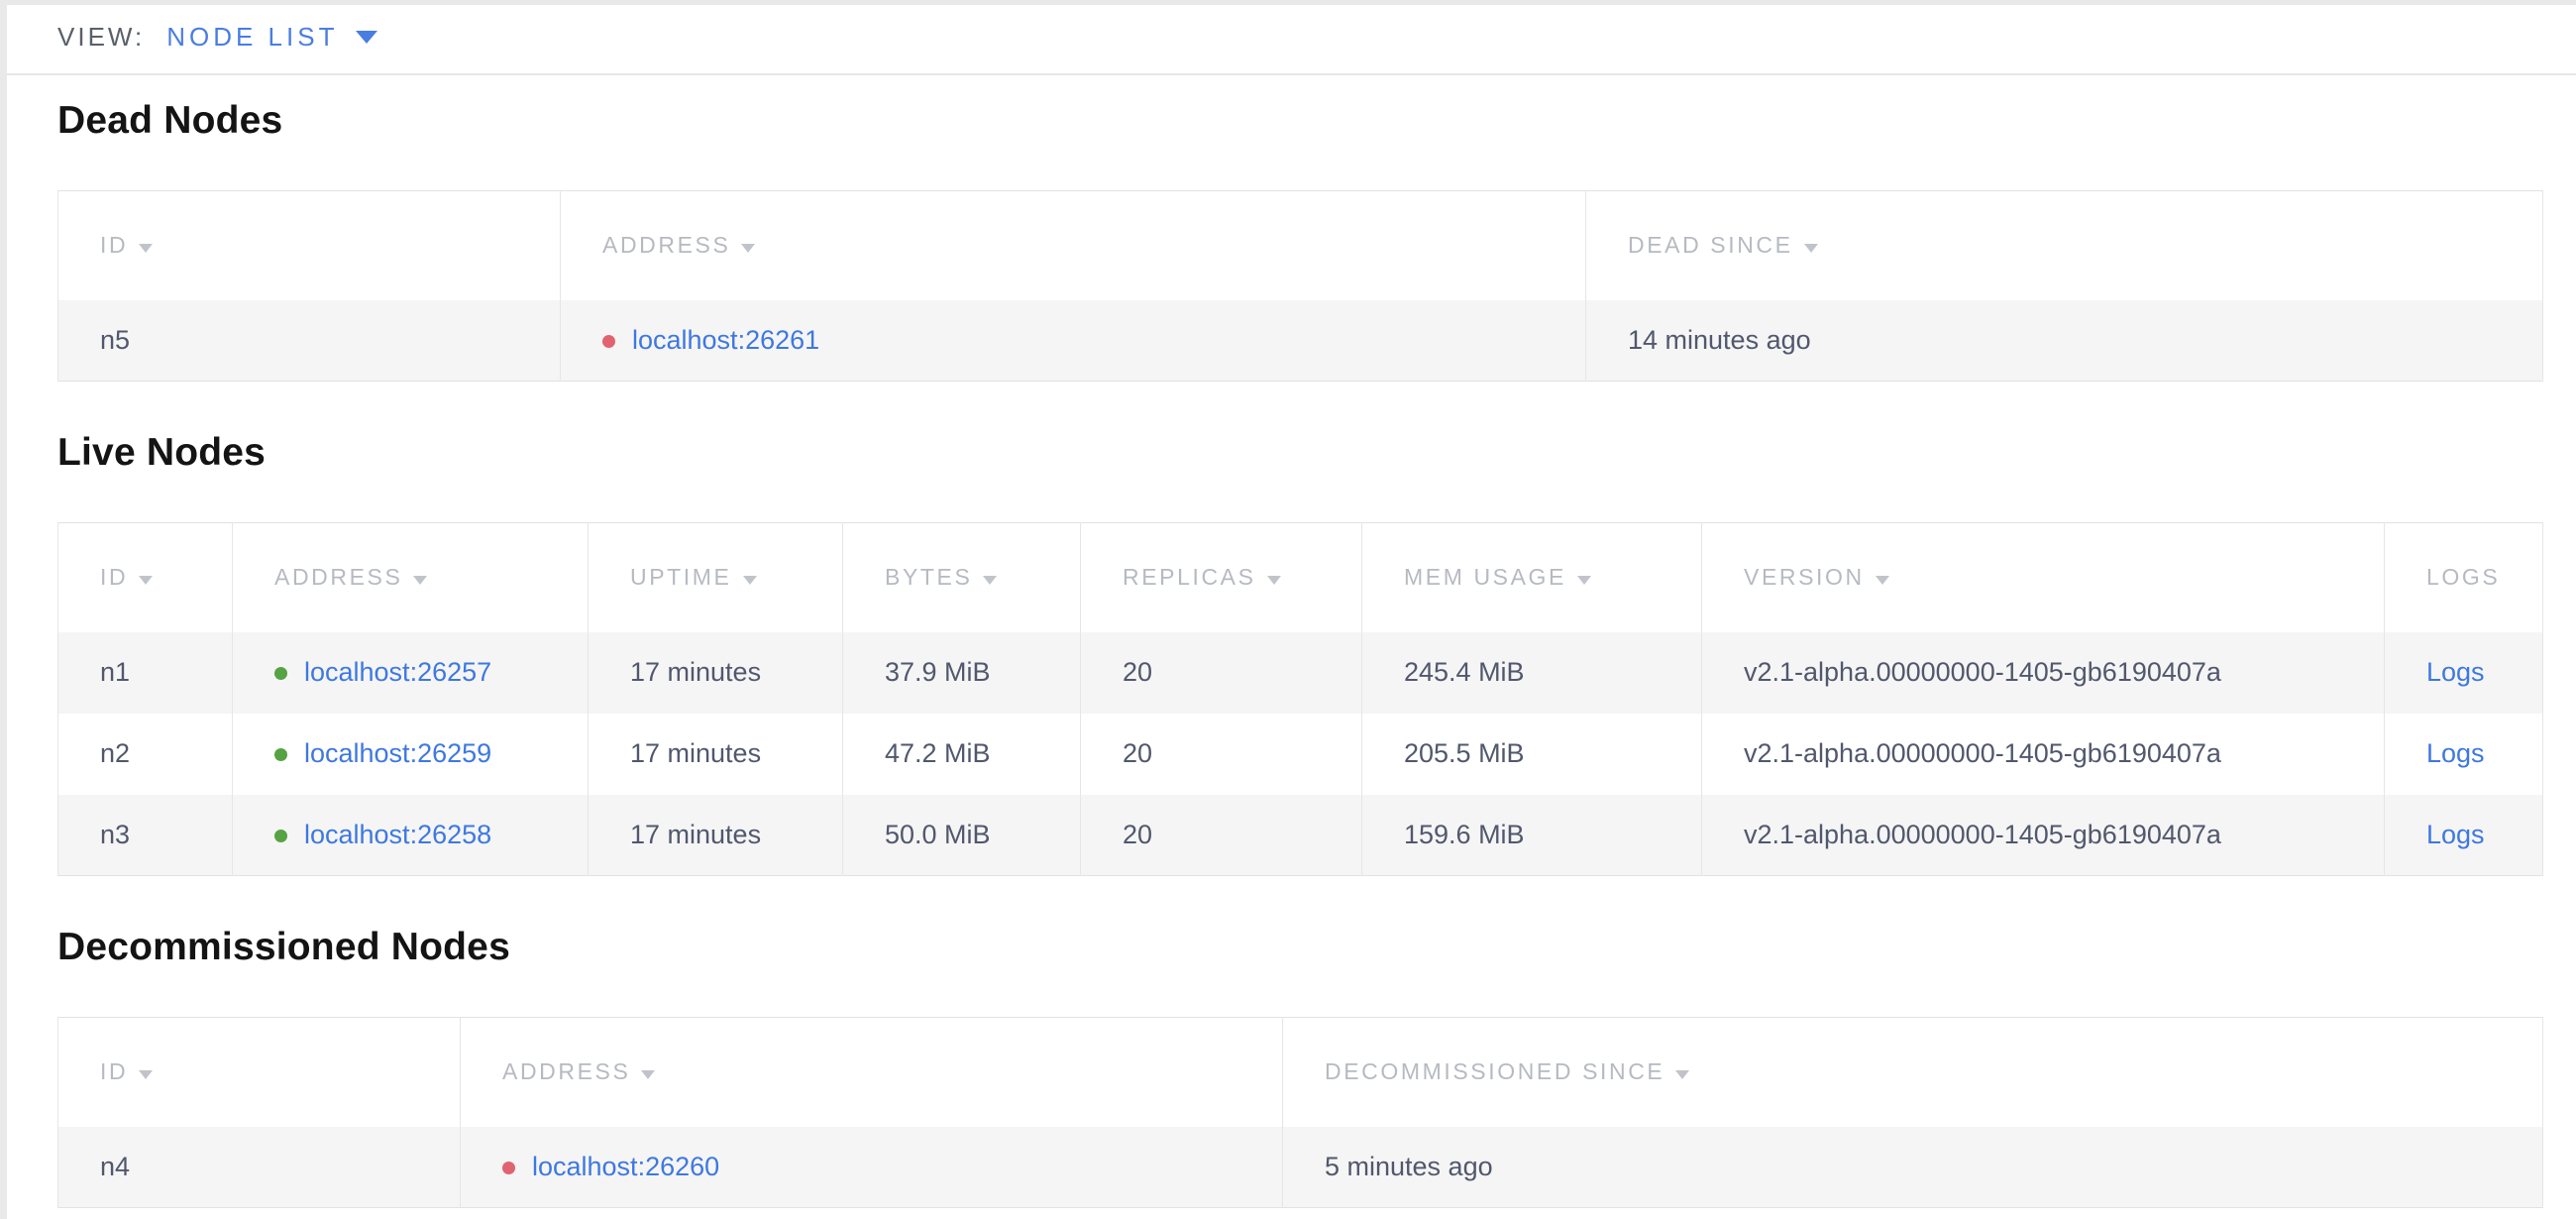  I want to click on cell-address: localhost:26261, so click(1073, 340).